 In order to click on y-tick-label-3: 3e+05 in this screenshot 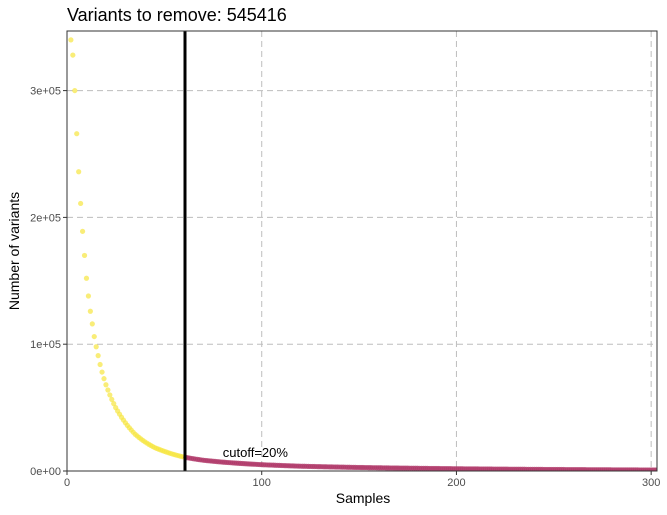, I will do `click(45, 92)`.